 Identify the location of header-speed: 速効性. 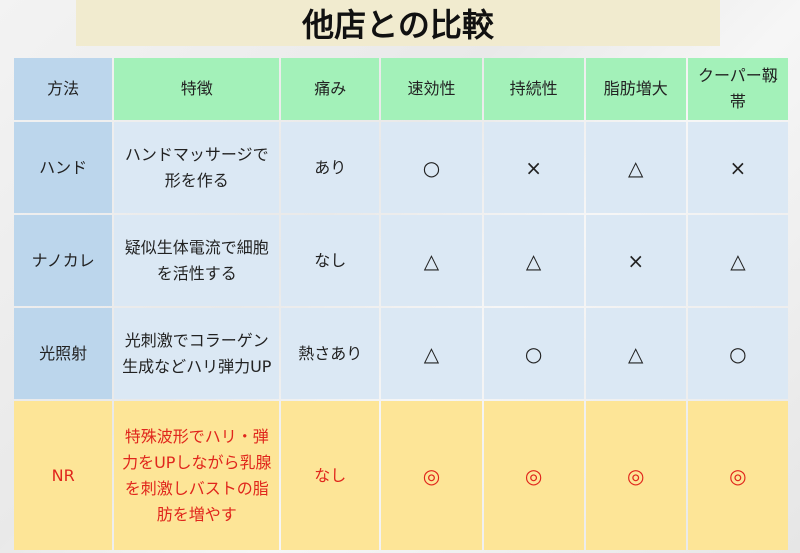
(431, 89).